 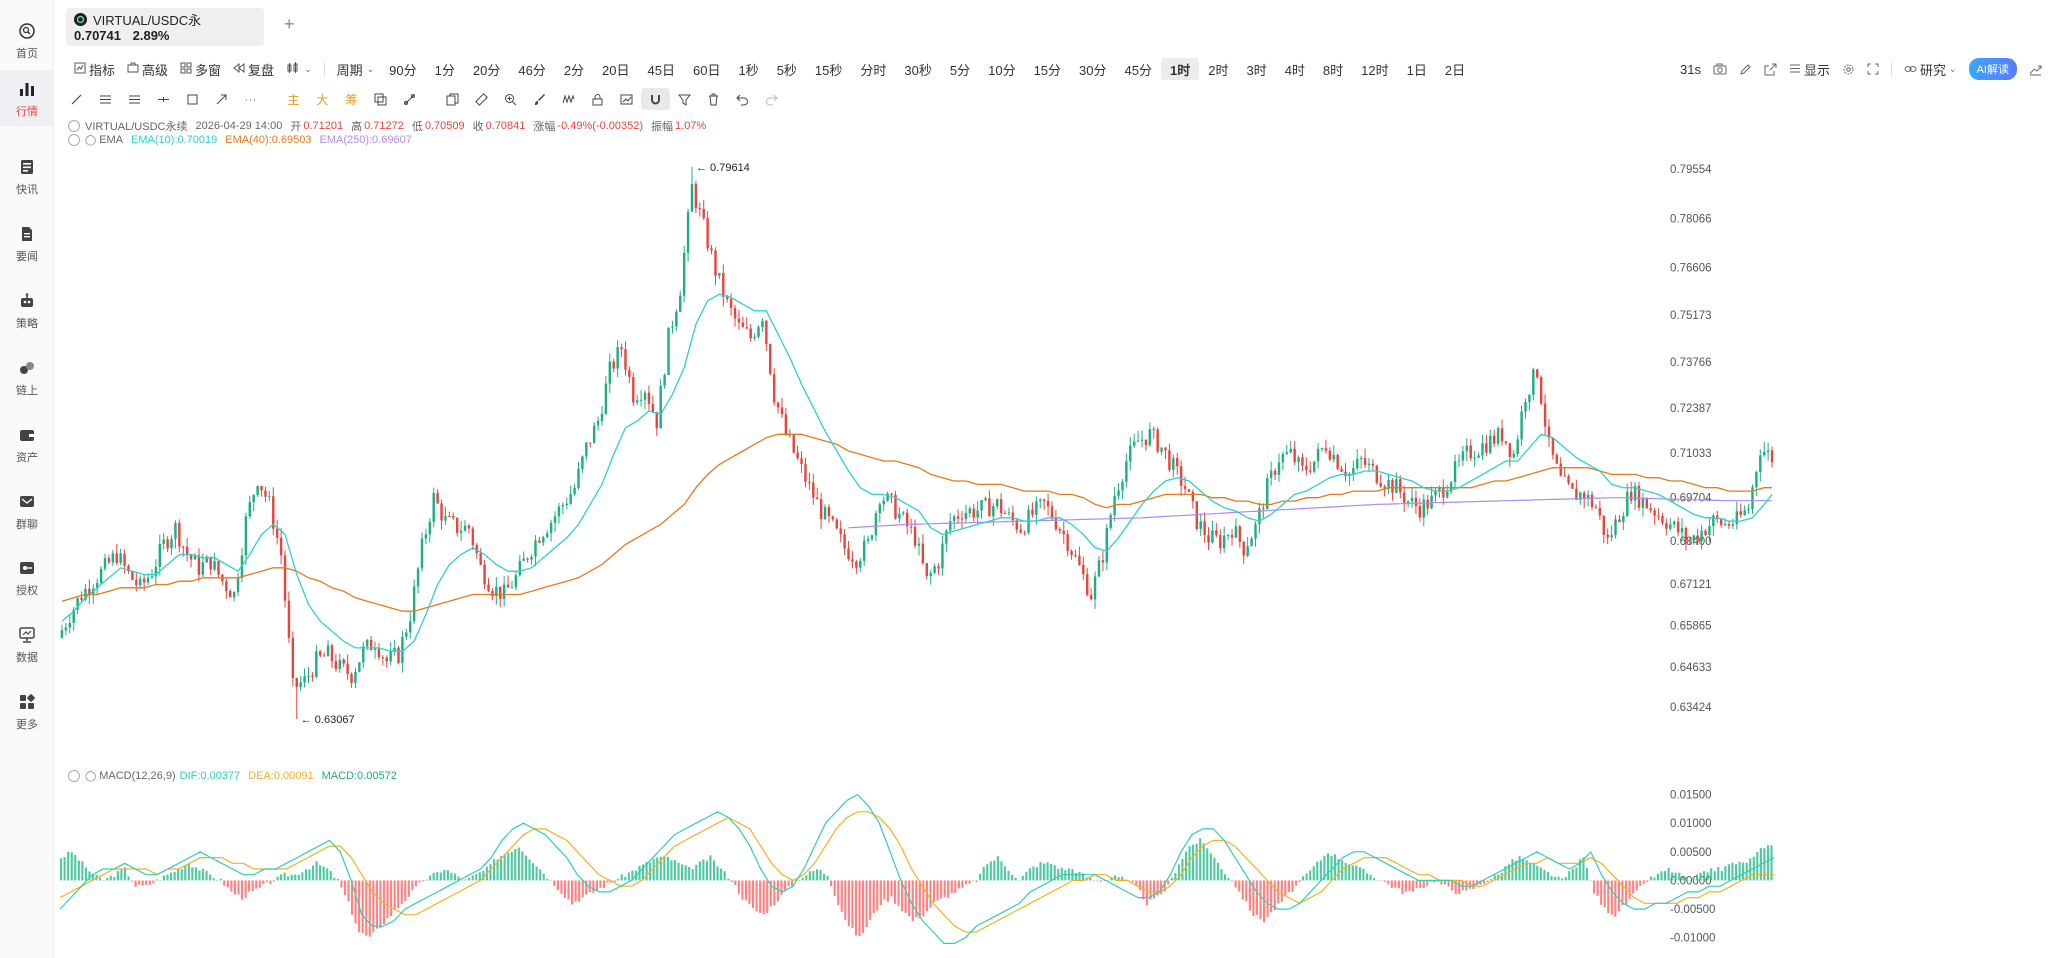 What do you see at coordinates (27, 40) in the screenshot?
I see `sidebar-item-0: 首页` at bounding box center [27, 40].